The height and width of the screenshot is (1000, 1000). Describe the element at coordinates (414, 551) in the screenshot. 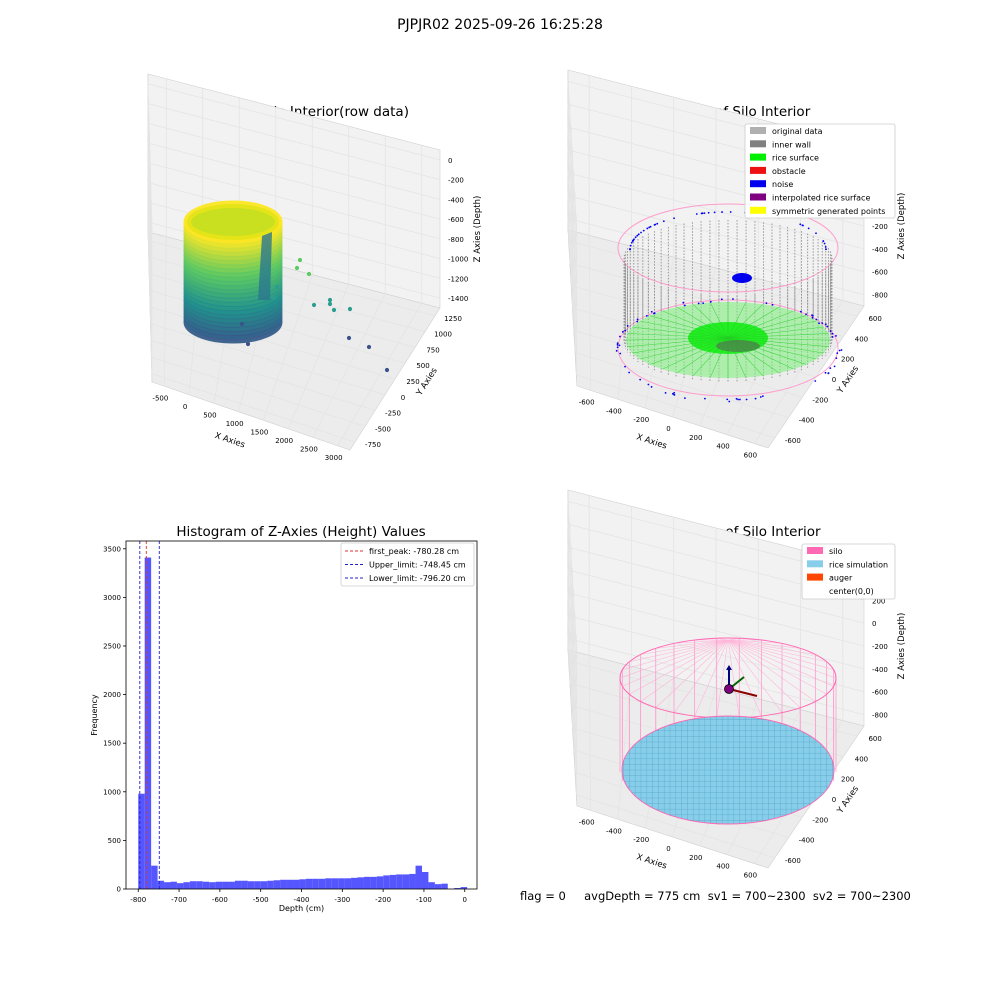

I see `legend-label: first_peak: -780.28 cm` at that location.